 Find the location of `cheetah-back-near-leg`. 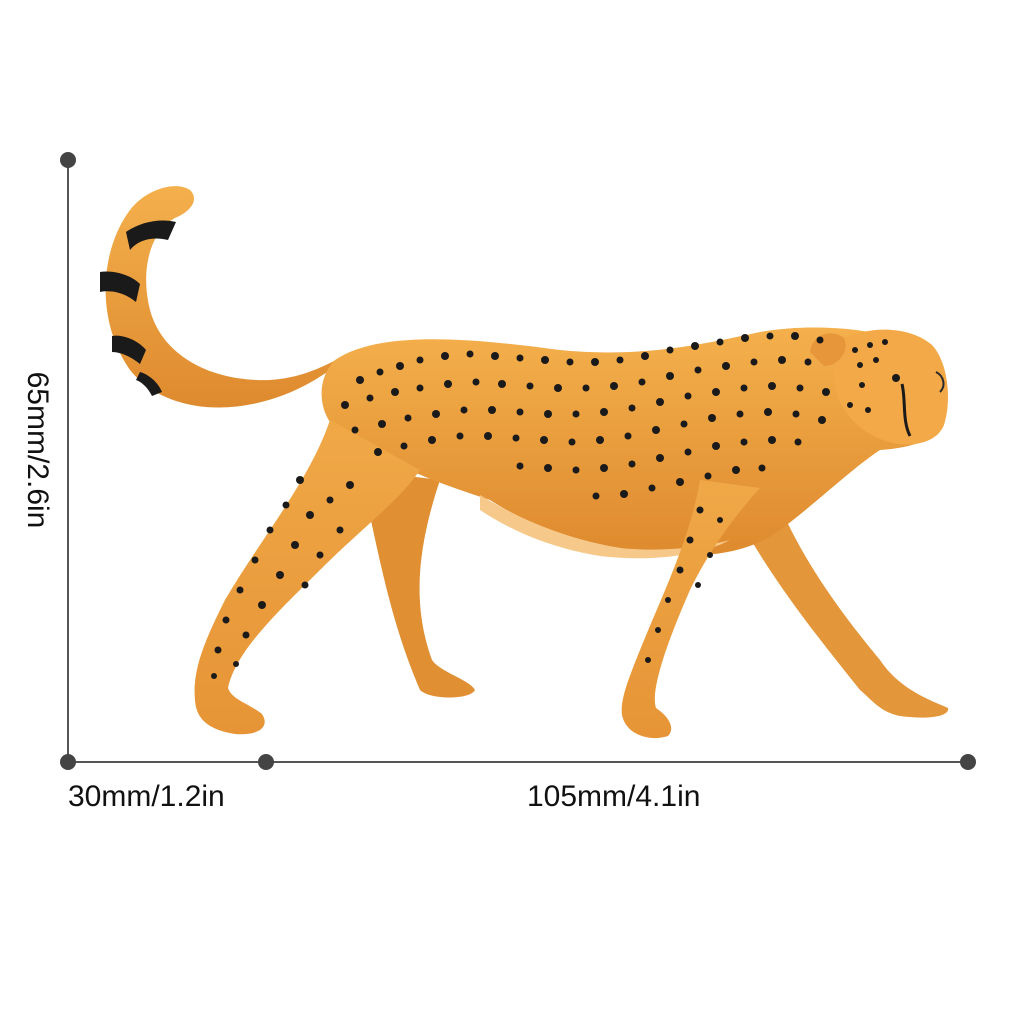

cheetah-back-near-leg is located at coordinates (307, 577).